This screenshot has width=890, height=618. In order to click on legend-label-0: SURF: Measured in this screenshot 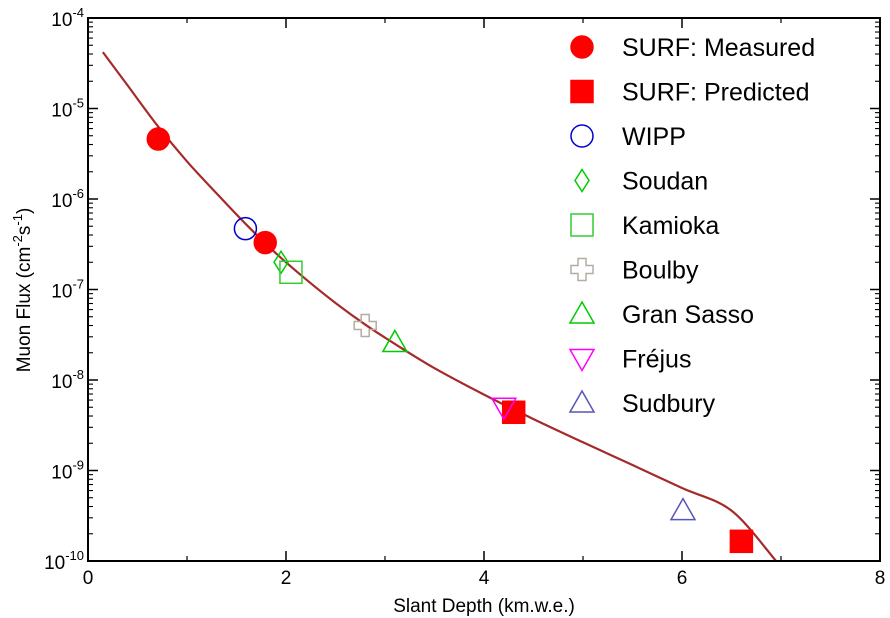, I will do `click(718, 48)`.